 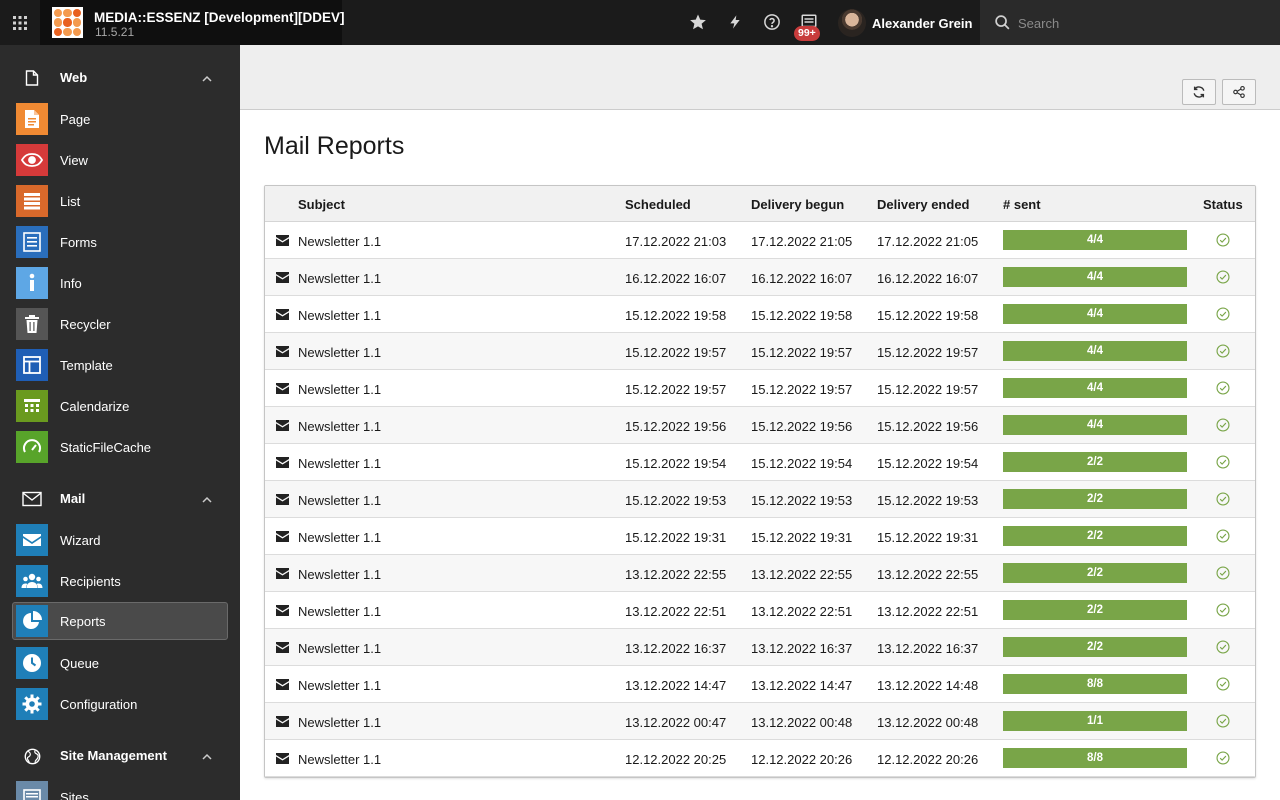 I want to click on sent-progress-bar: 2/2, so click(x=1095, y=536).